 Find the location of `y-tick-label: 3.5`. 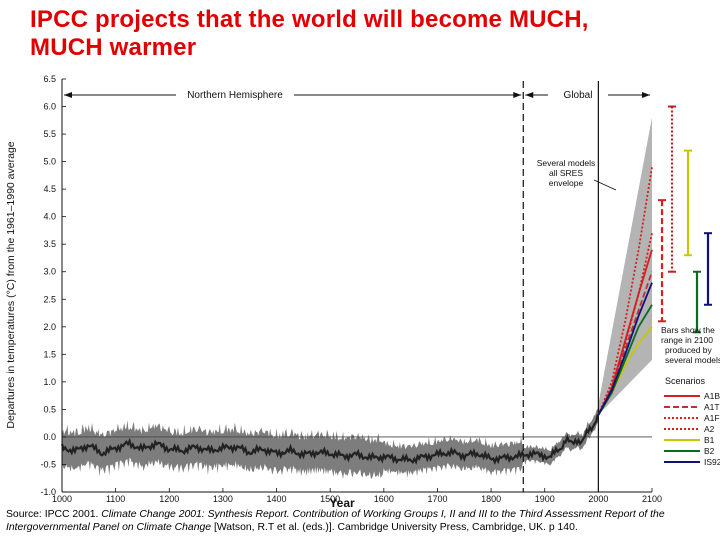

y-tick-label: 3.5 is located at coordinates (49, 244).